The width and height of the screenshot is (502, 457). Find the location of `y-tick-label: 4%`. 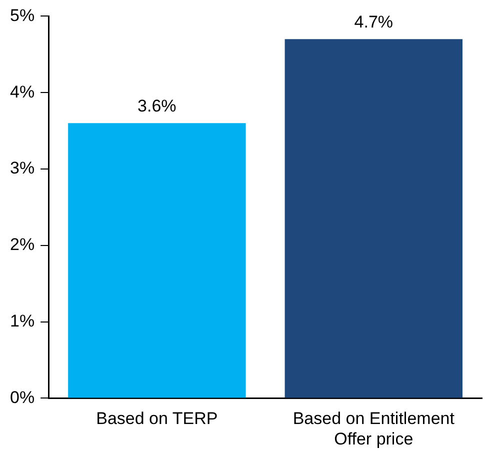

y-tick-label: 4% is located at coordinates (22, 92).